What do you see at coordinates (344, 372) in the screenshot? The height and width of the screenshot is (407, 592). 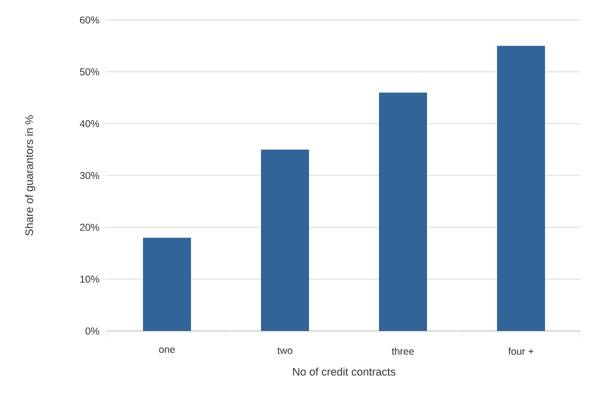 I see `x-axis-title: No of credit contracts` at bounding box center [344, 372].